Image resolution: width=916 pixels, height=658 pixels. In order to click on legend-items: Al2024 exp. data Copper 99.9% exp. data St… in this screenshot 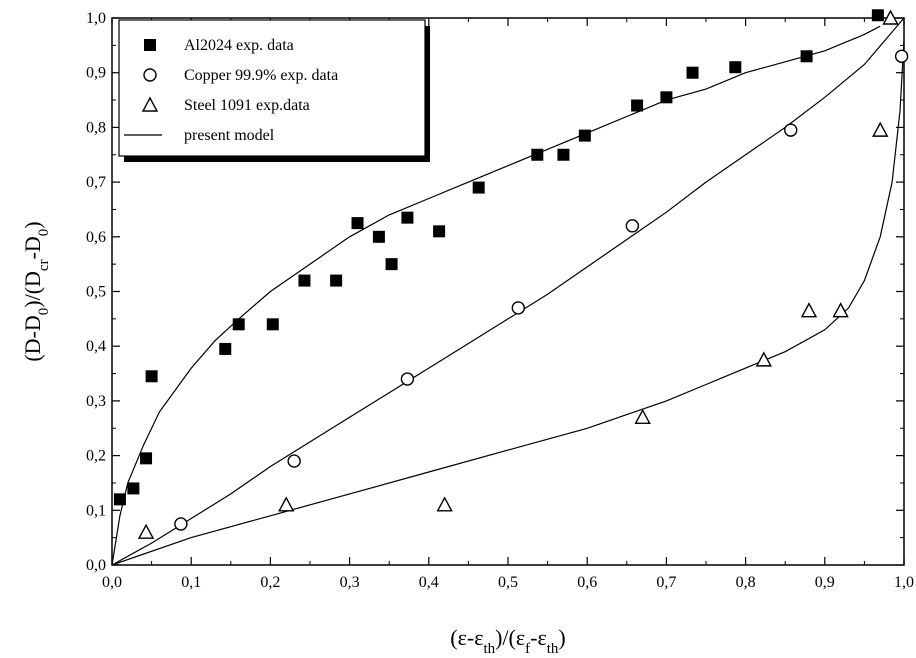, I will do `click(231, 90)`.